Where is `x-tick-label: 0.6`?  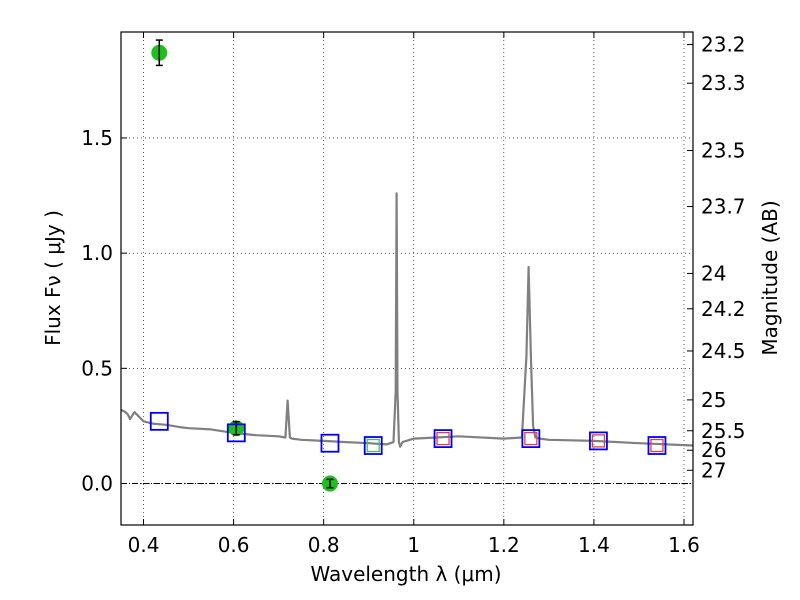
x-tick-label: 0.6 is located at coordinates (234, 545).